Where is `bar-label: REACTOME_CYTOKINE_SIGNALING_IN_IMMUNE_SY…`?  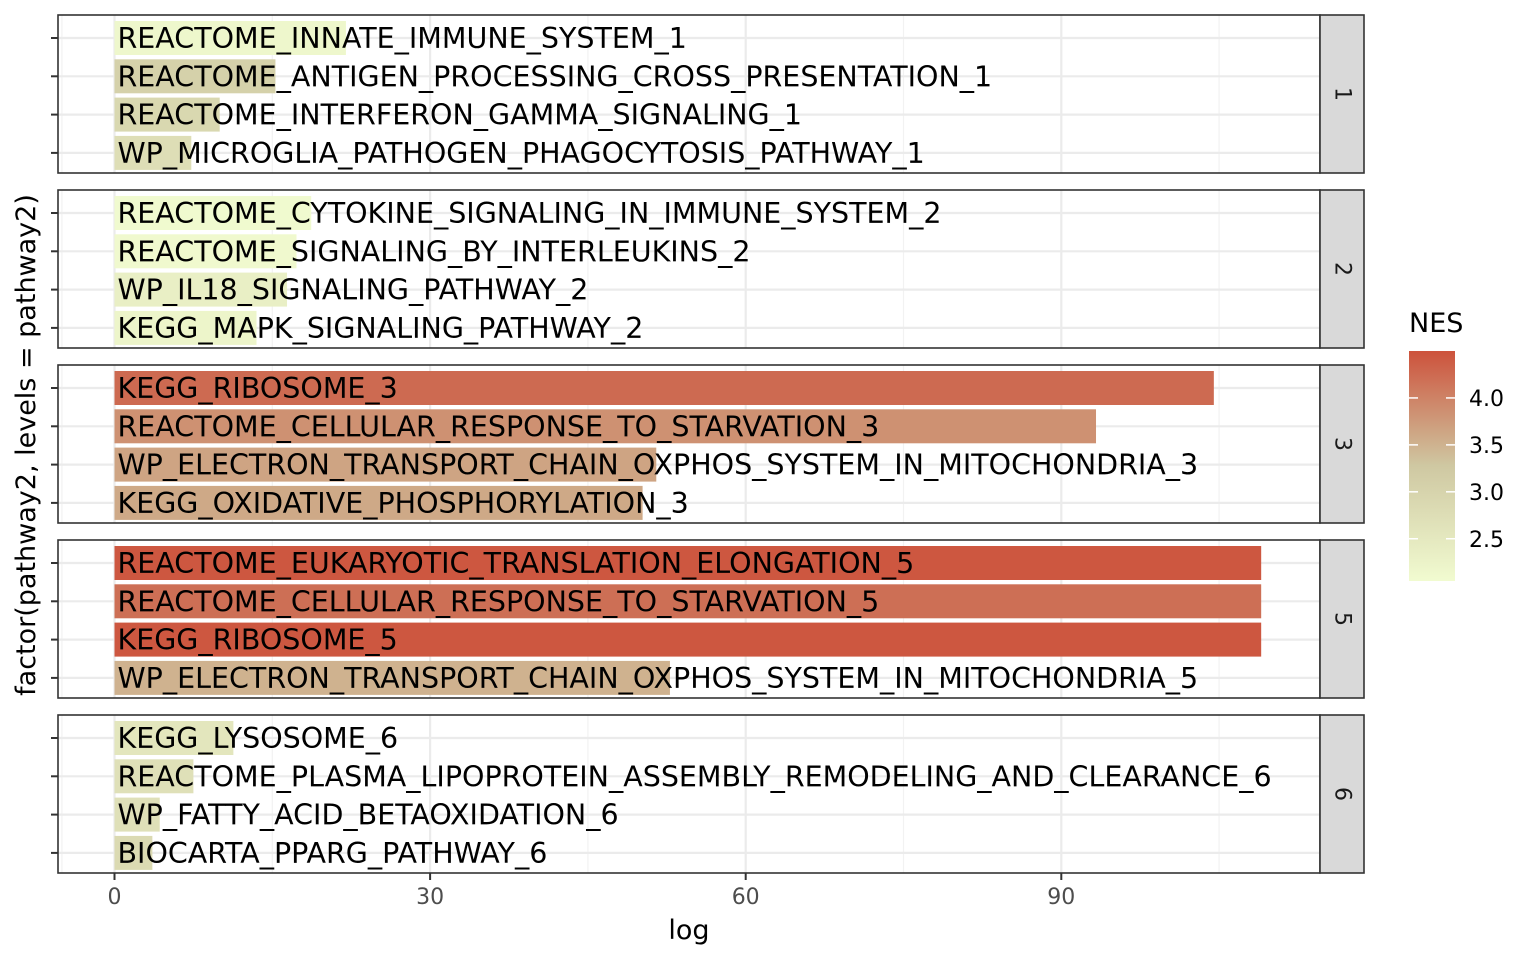 bar-label: REACTOME_CYTOKINE_SIGNALING_IN_IMMUNE_SY… is located at coordinates (530, 213).